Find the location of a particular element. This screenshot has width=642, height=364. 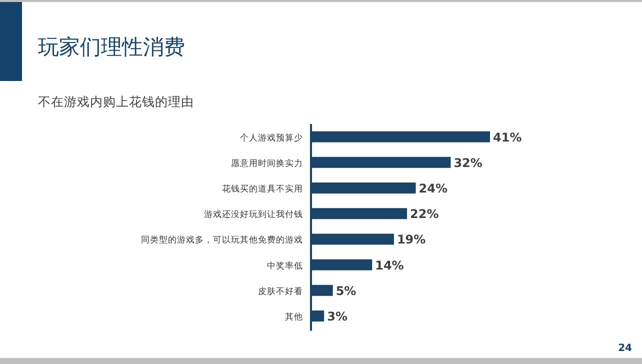

y-tick-label: 游戏还没好玩到让我付钱 is located at coordinates (253, 214).